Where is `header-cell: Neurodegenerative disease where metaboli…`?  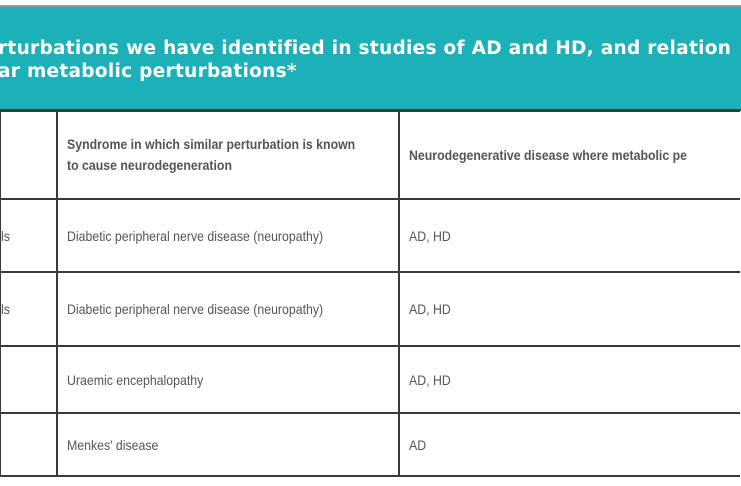 header-cell: Neurodegenerative disease where metaboli… is located at coordinates (568, 155).